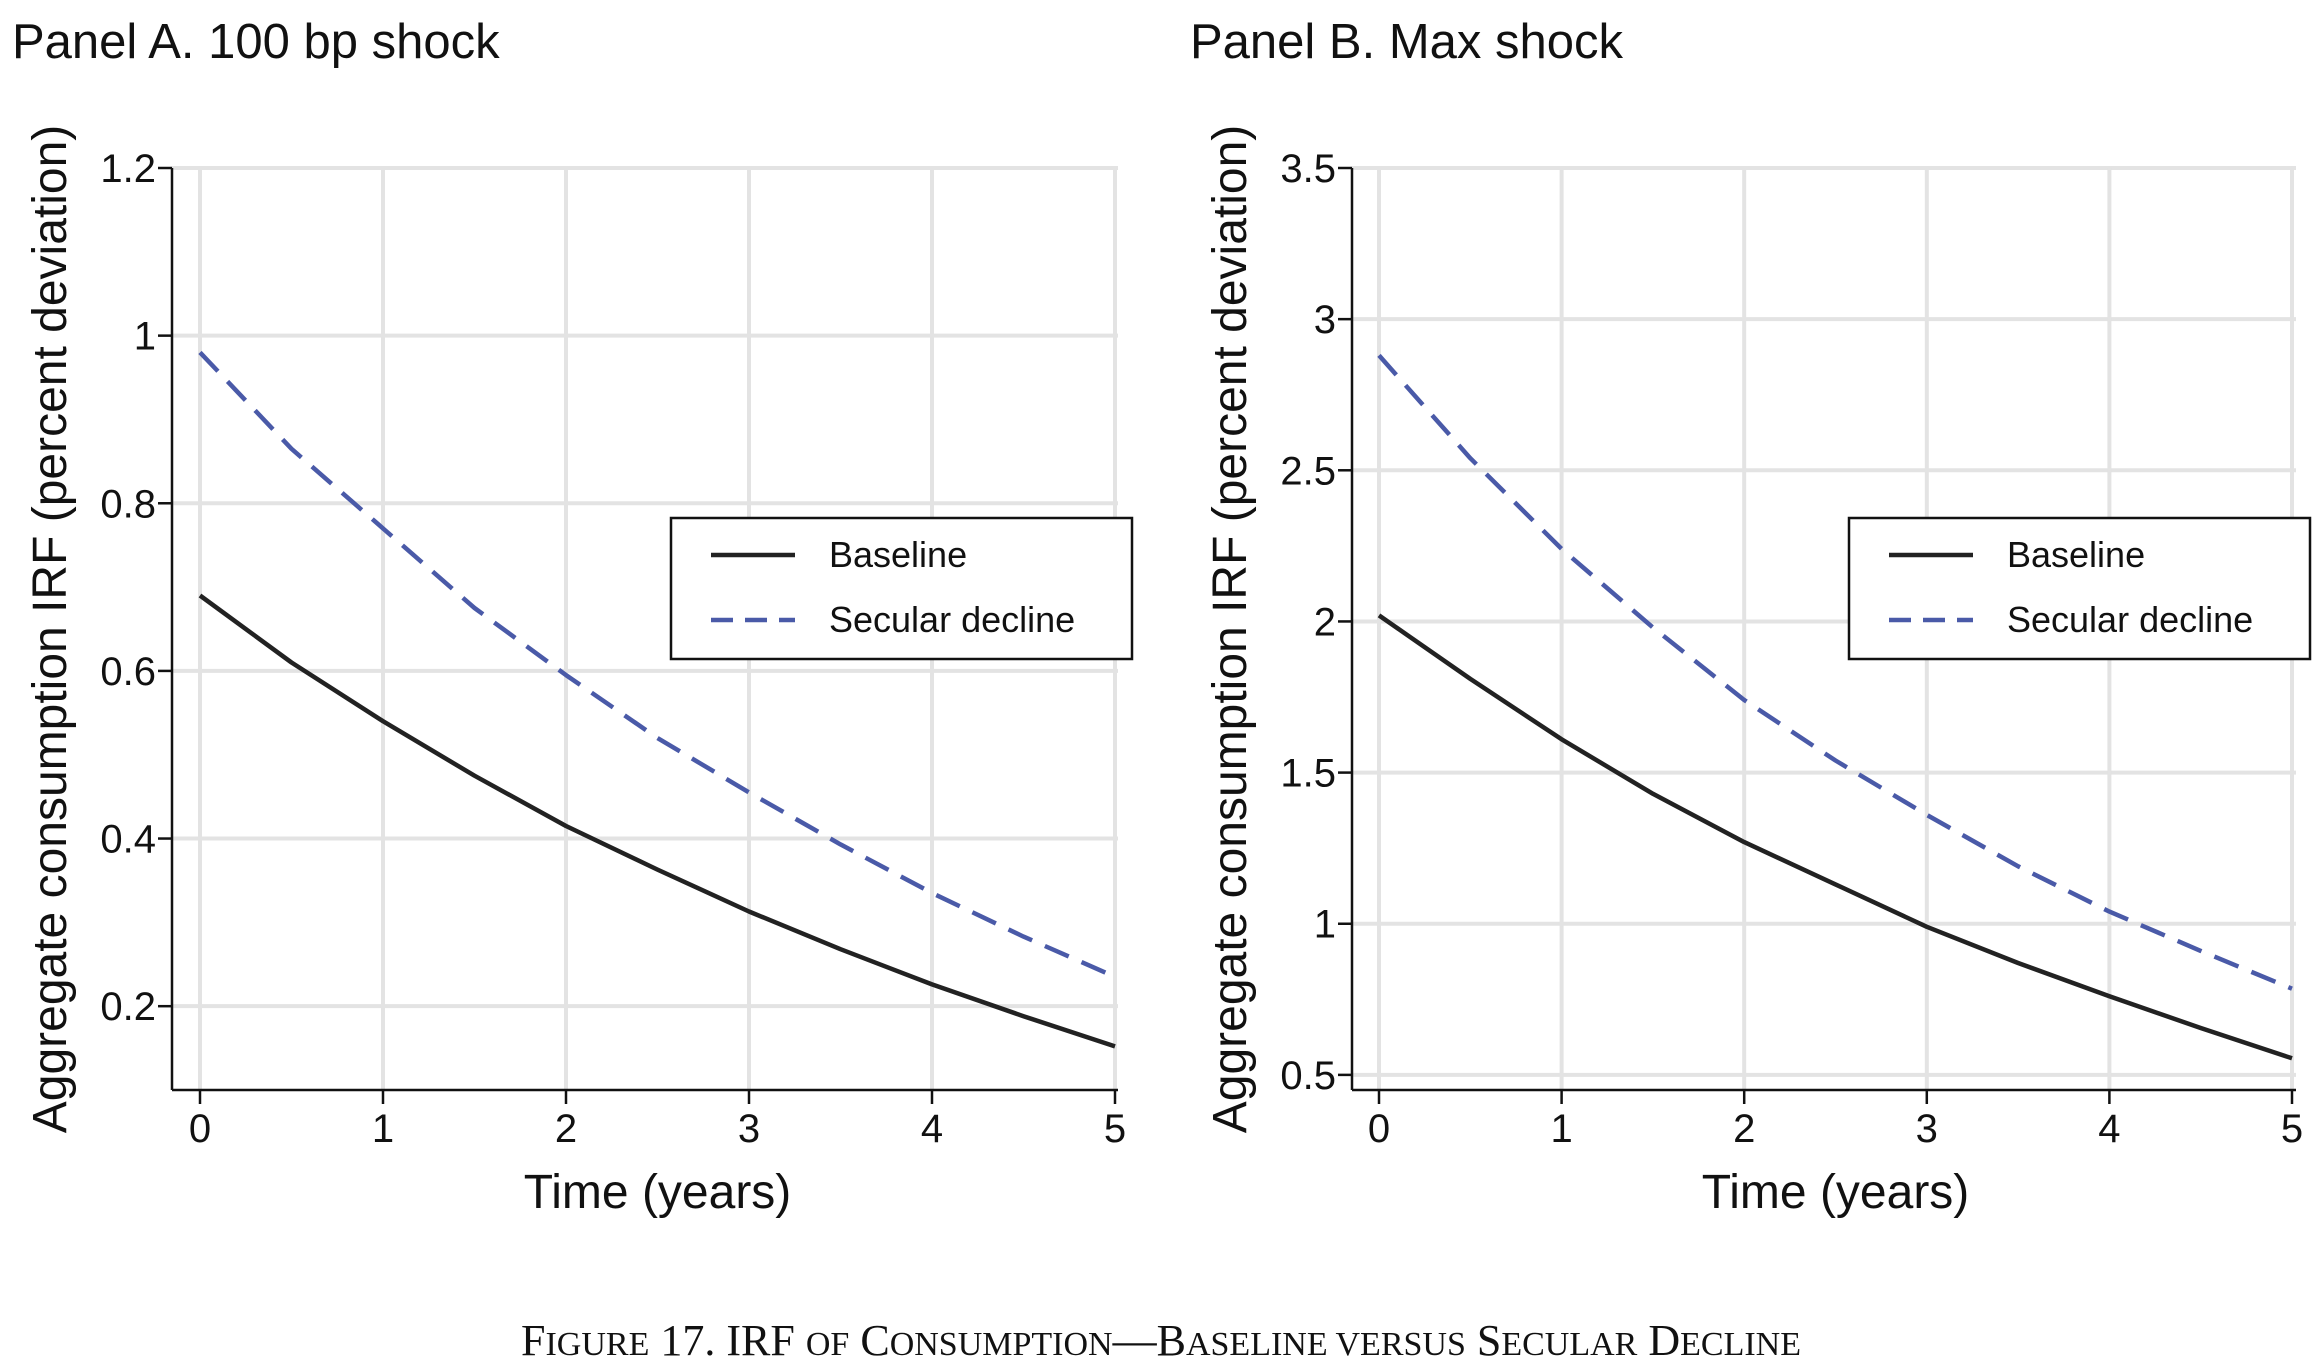  I want to click on caption-part: —B, so click(1149, 1340).